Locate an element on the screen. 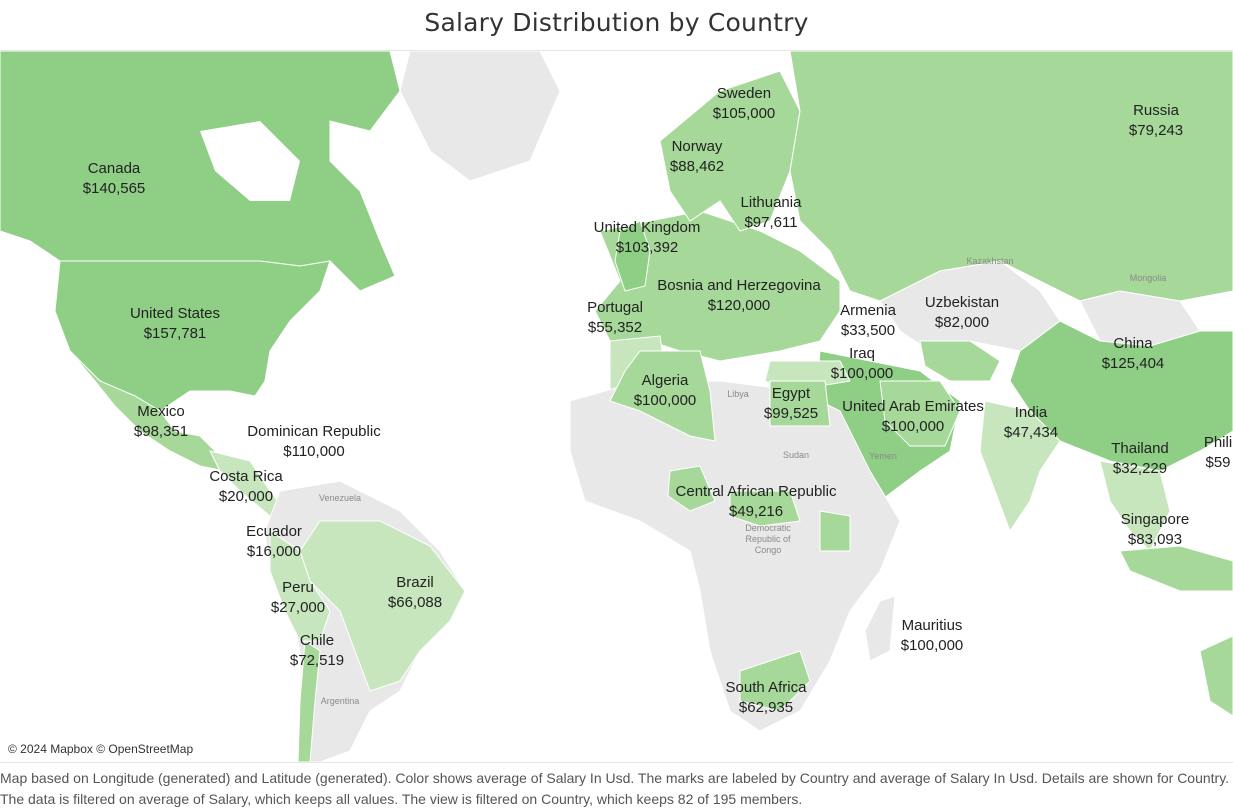 The width and height of the screenshot is (1233, 811). country-name: Costa Rica is located at coordinates (246, 476).